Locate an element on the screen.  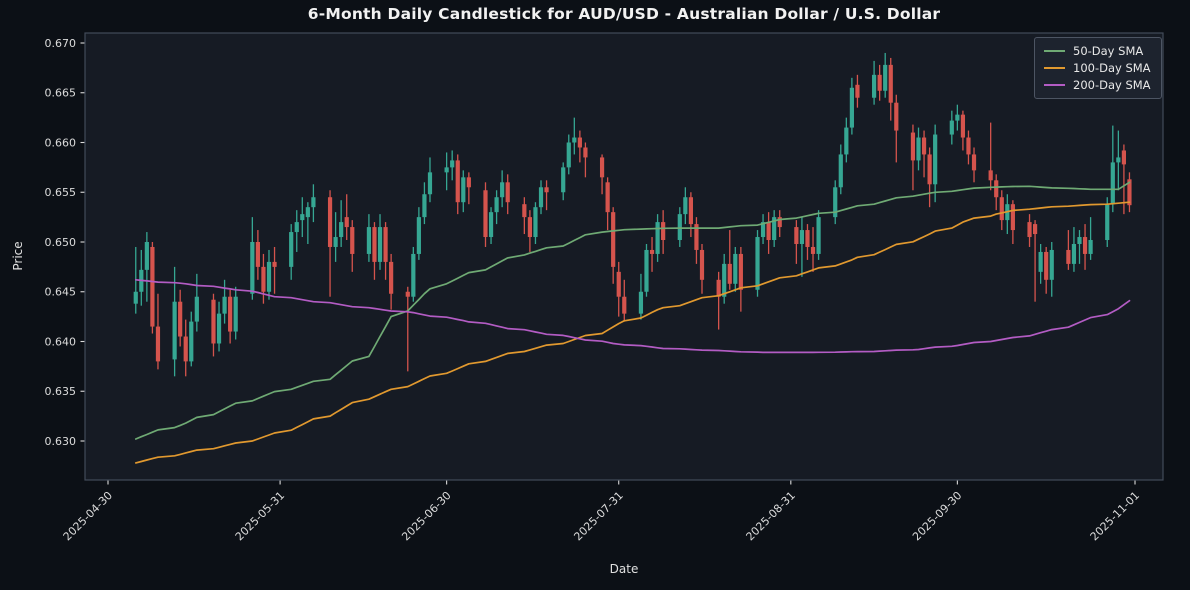
y-tick-label: 0.670 is located at coordinates (61, 43).